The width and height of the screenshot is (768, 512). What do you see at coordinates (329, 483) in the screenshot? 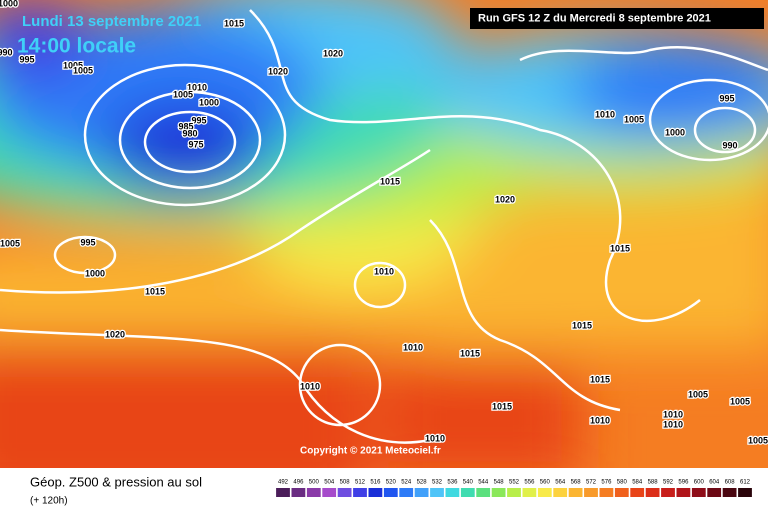
I see `colorbar-label: 504` at bounding box center [329, 483].